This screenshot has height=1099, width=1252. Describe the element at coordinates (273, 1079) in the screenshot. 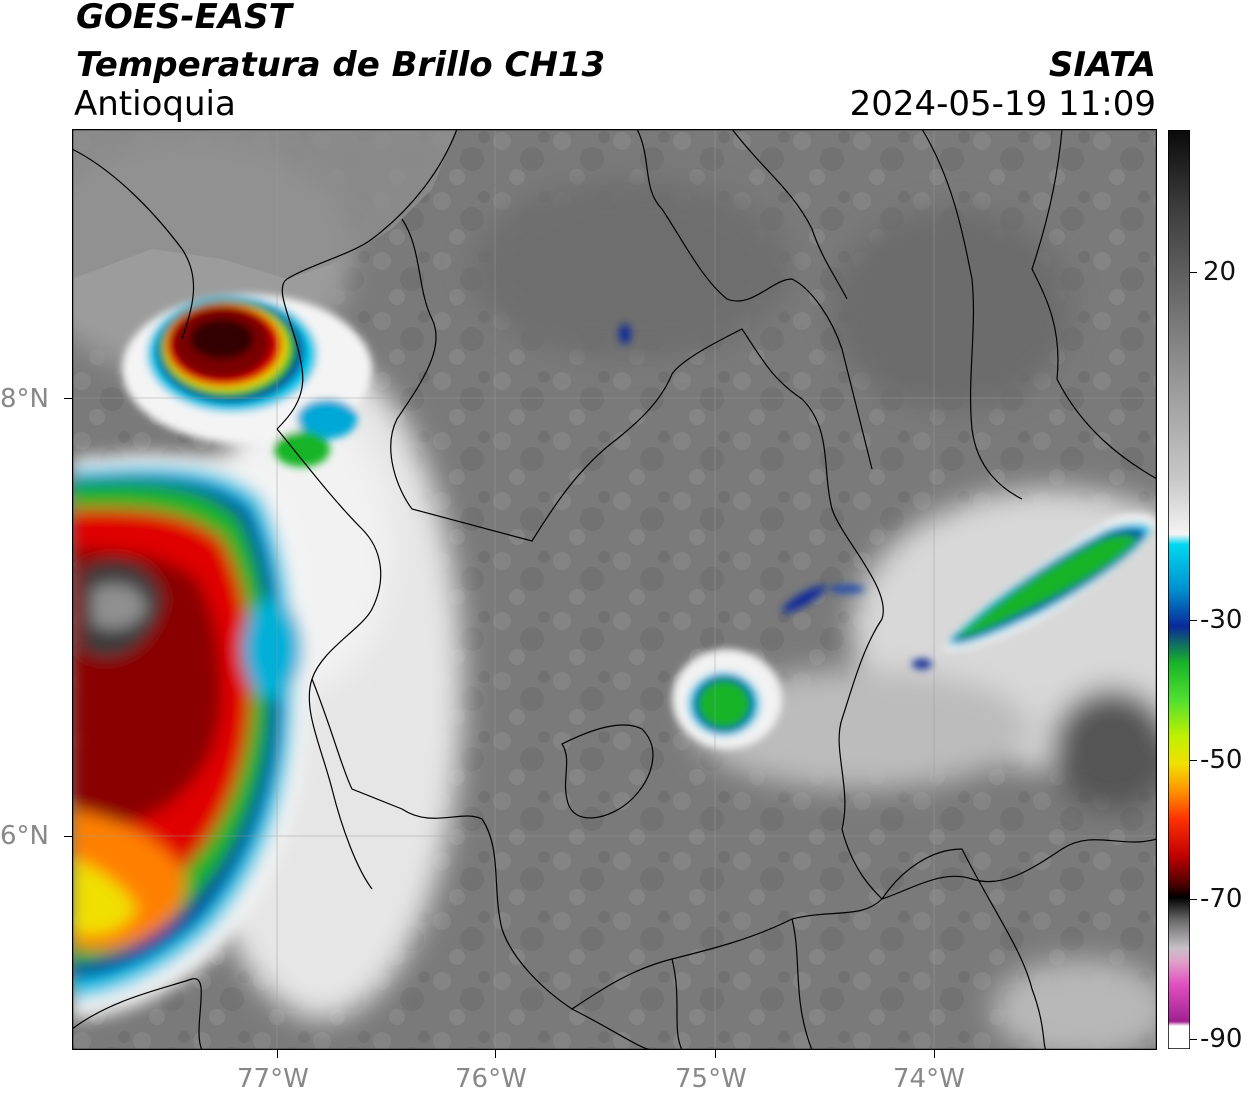

I see `lon-label-77w: 77°W` at that location.